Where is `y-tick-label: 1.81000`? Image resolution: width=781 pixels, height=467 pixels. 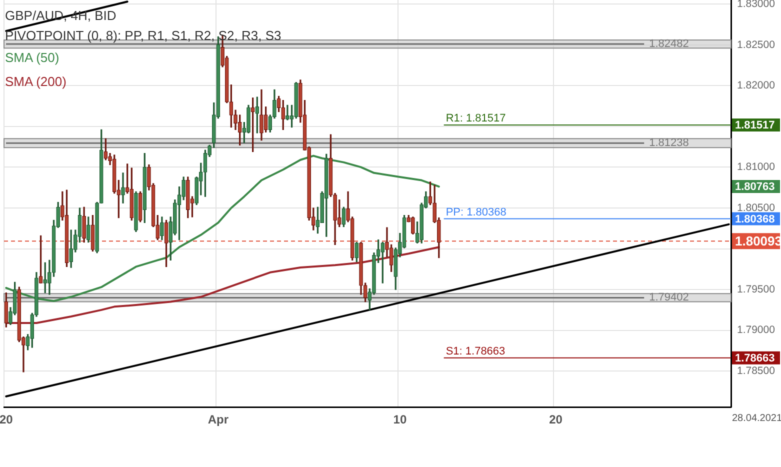 y-tick-label: 1.81000 is located at coordinates (756, 167).